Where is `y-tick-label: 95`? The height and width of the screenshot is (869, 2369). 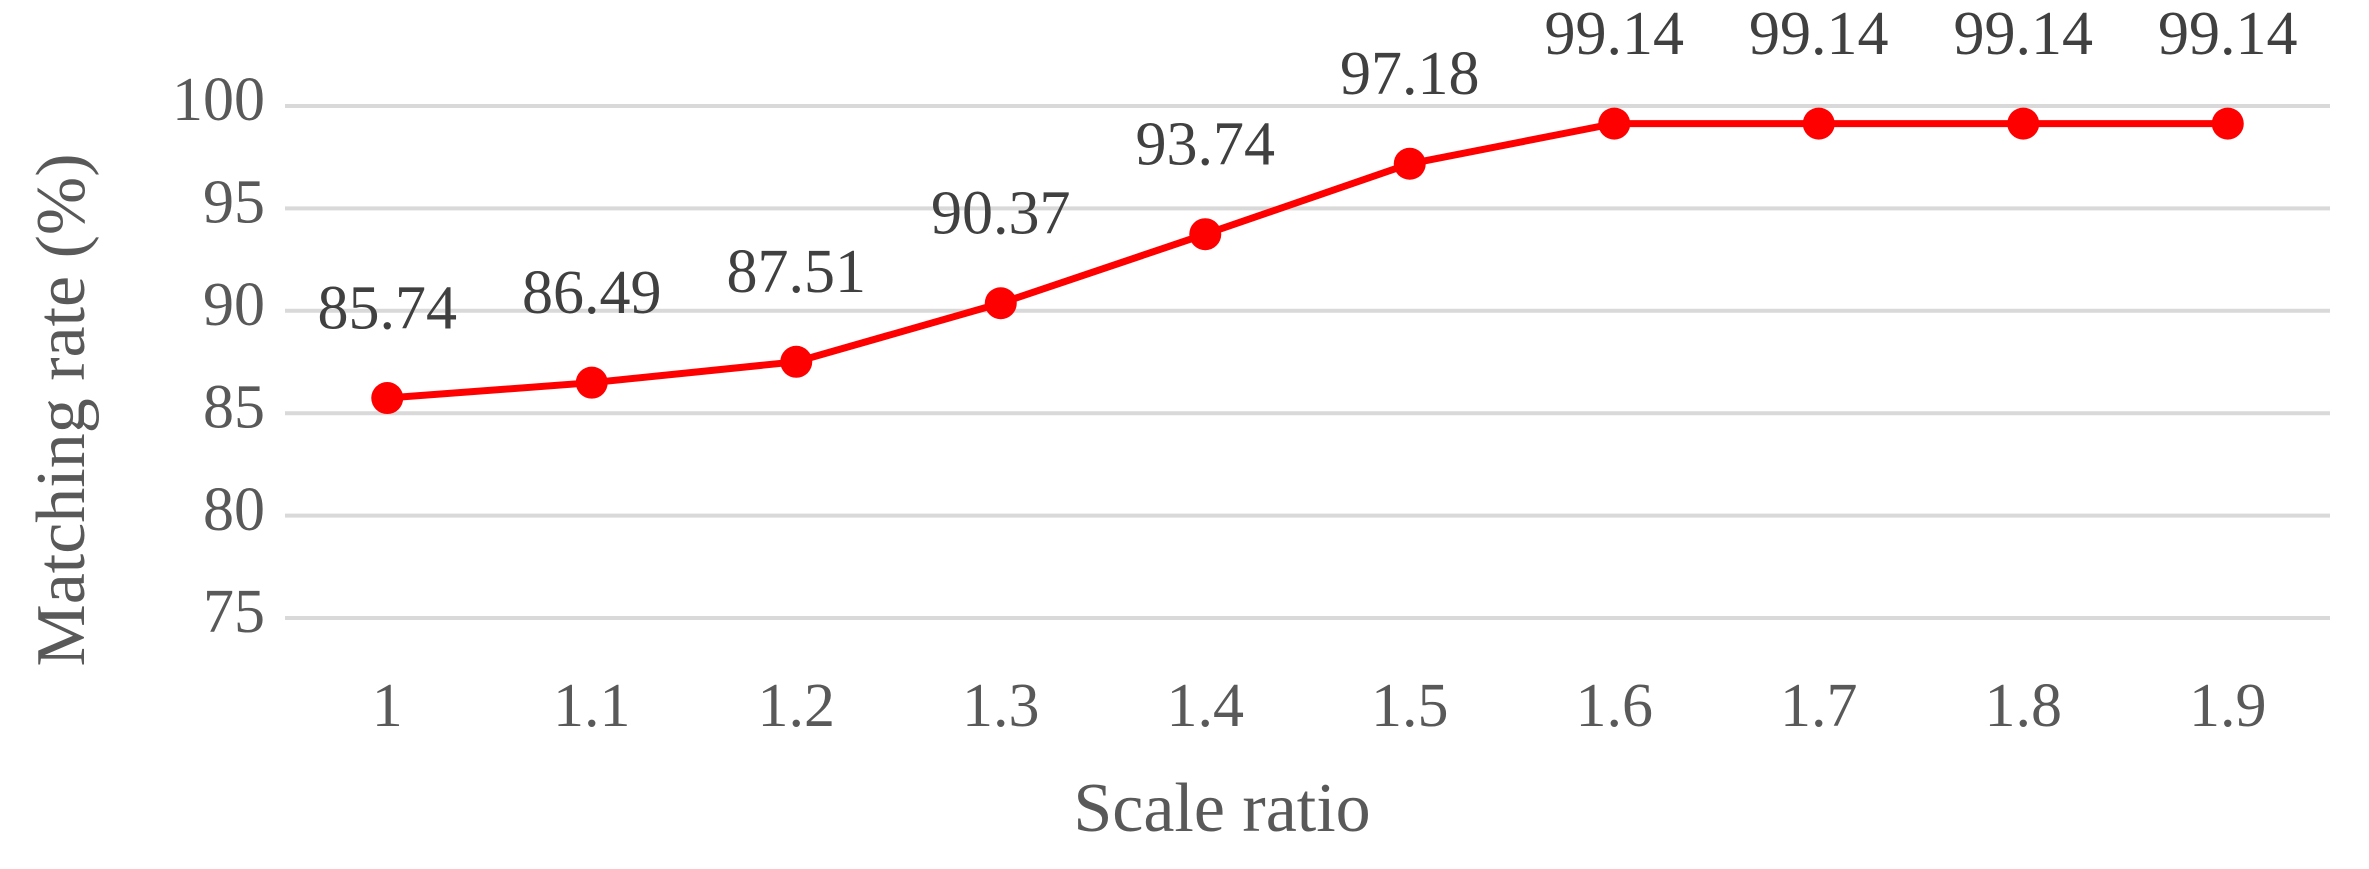 y-tick-label: 95 is located at coordinates (234, 203).